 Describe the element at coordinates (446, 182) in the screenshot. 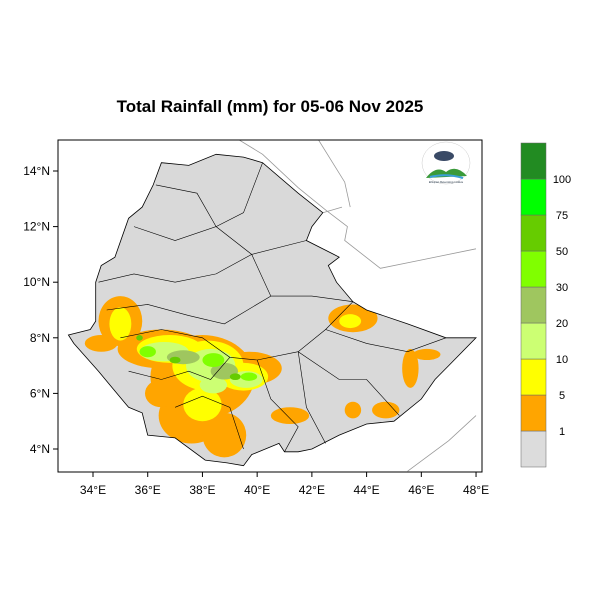

I see `logo-text: Ethiopian Meteorology Institute` at that location.